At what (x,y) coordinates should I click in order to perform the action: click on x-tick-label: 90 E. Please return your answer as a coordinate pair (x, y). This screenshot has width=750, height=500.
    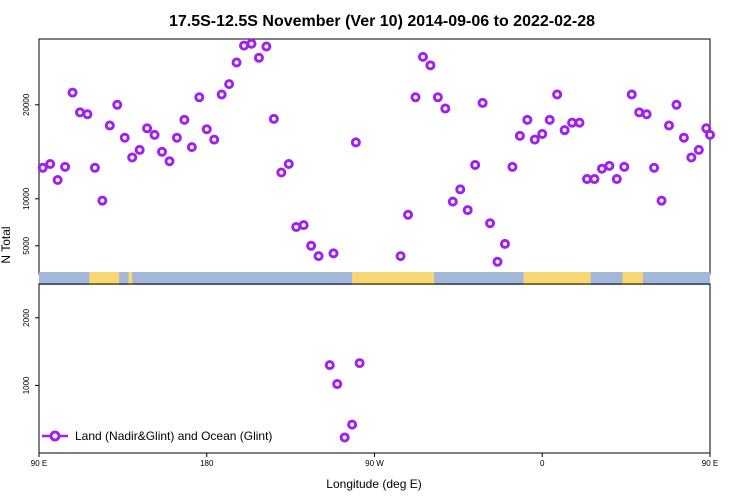
    Looking at the image, I should click on (710, 463).